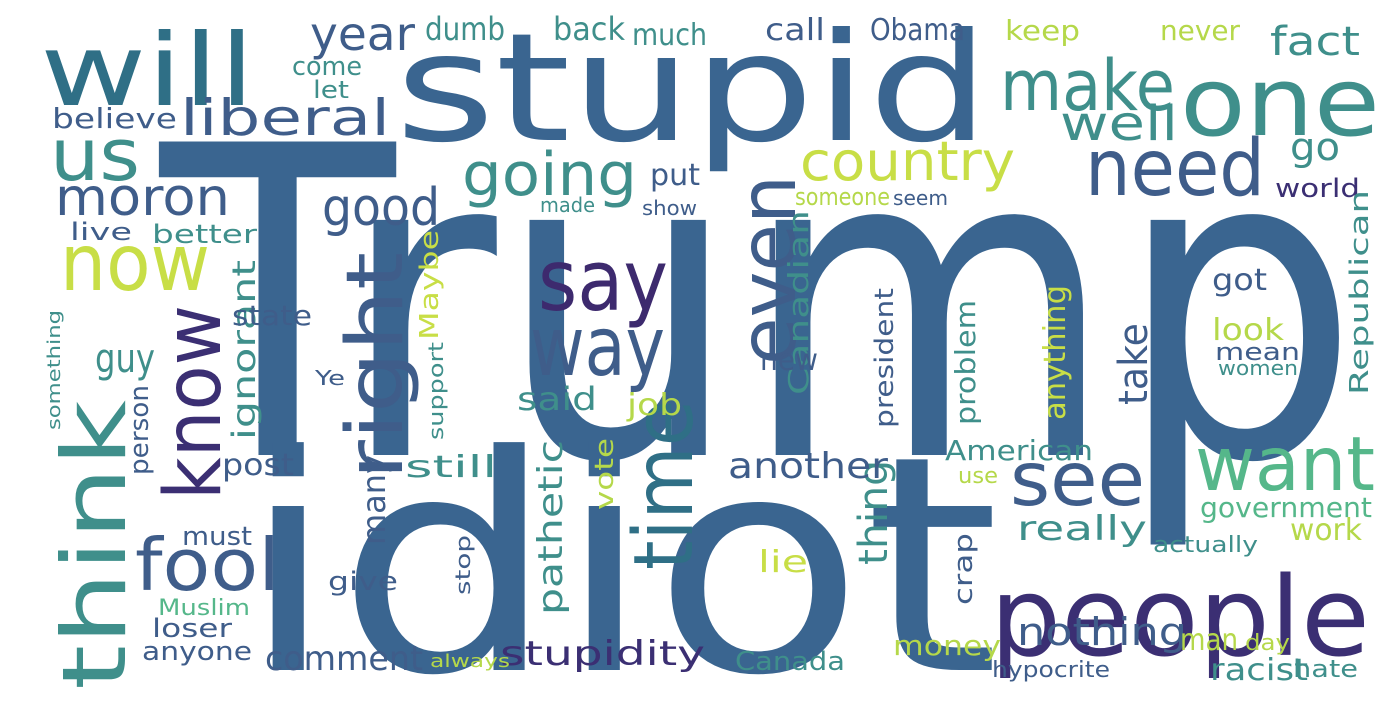  Describe the element at coordinates (789, 360) in the screenshot. I see `word-new: new` at that location.